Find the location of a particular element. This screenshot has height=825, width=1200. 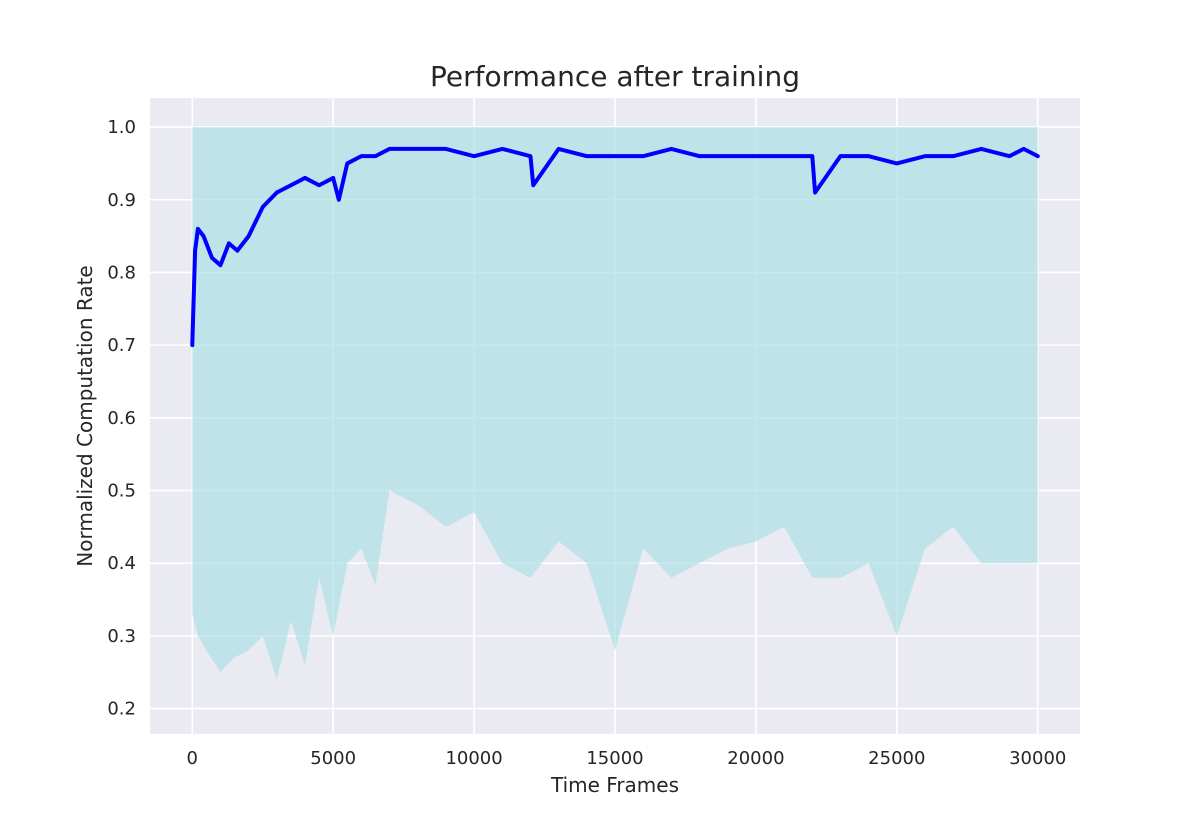

y-tick-labels: 0.2 0.3 0.4 0.5 0.6 0.7 0.8 0.9 1.0 is located at coordinates (121, 418).